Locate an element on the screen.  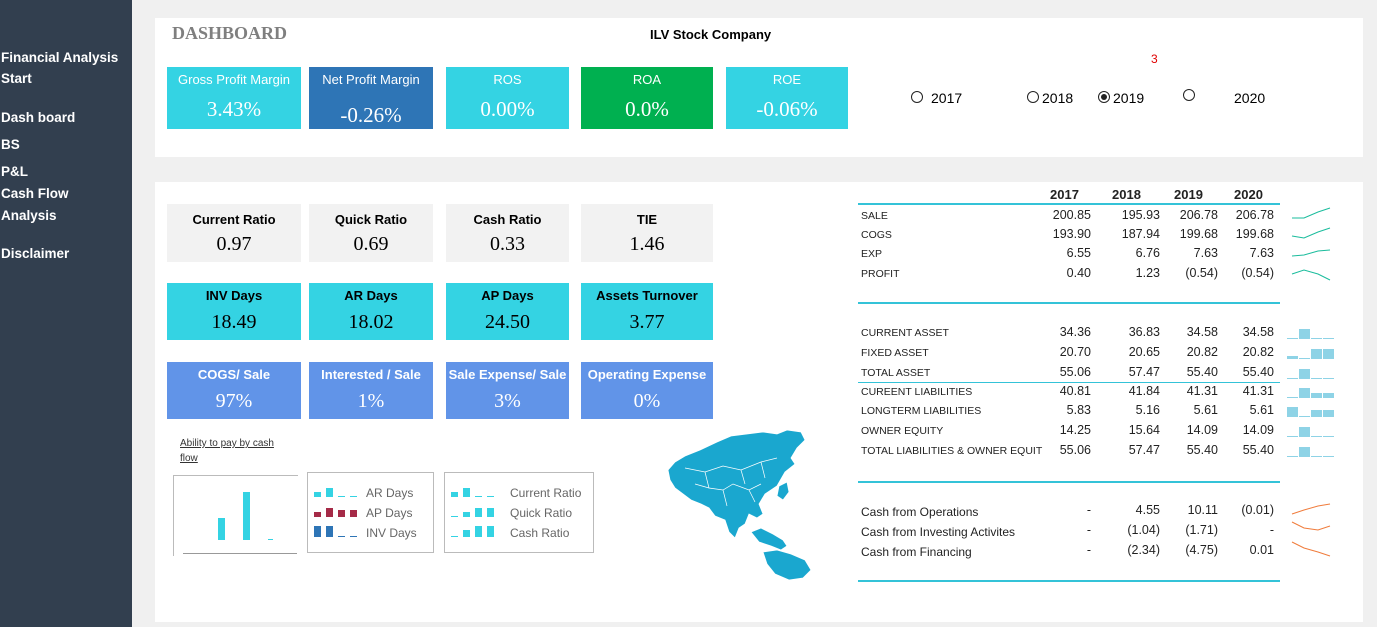
bs-cell: 34.58 is located at coordinates (1202, 332).